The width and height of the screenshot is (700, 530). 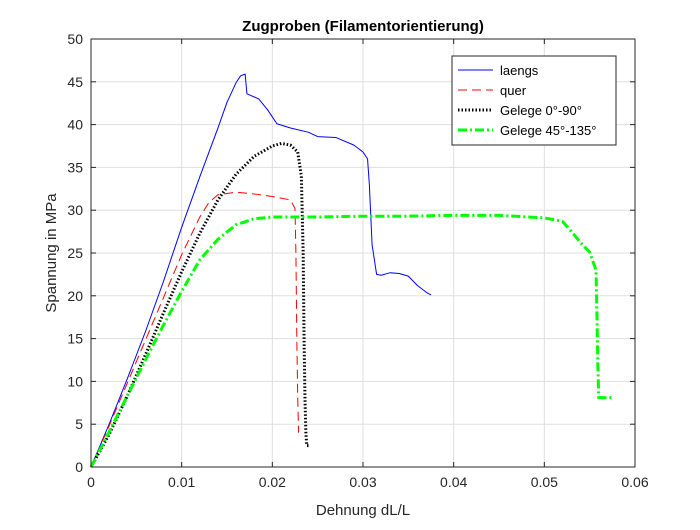 I want to click on x-tick-label: 0.05, so click(x=544, y=482).